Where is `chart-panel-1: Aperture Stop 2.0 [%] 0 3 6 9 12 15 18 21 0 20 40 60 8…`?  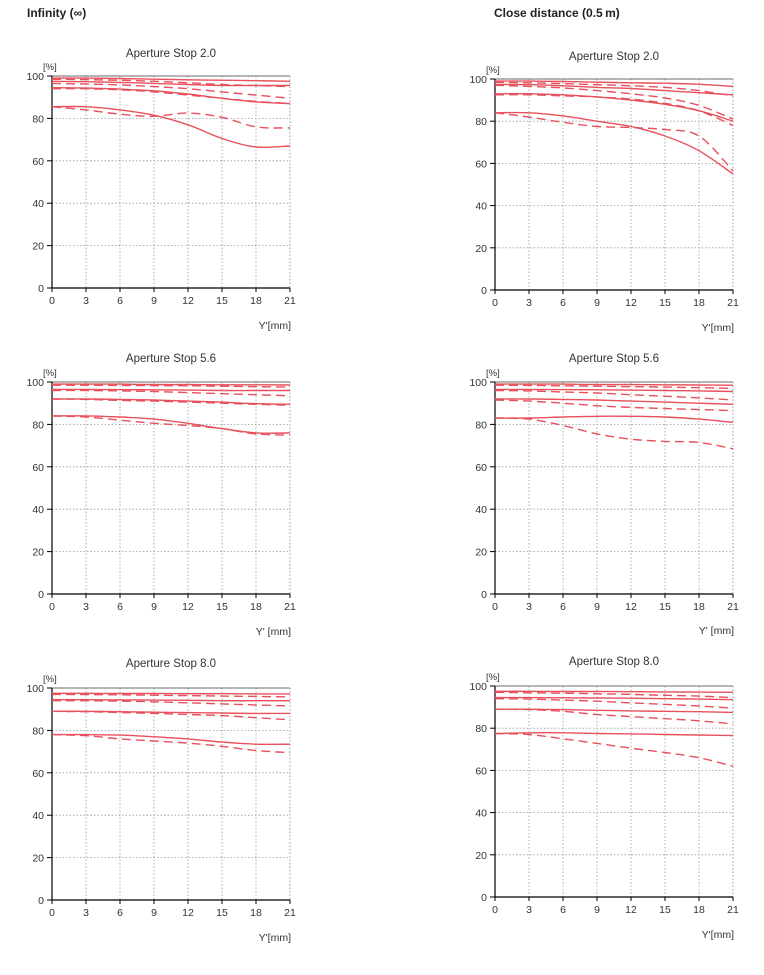 chart-panel-1: Aperture Stop 2.0 [%] 0 3 6 9 12 15 18 21 0 20 40 60 8… is located at coordinates (161, 190).